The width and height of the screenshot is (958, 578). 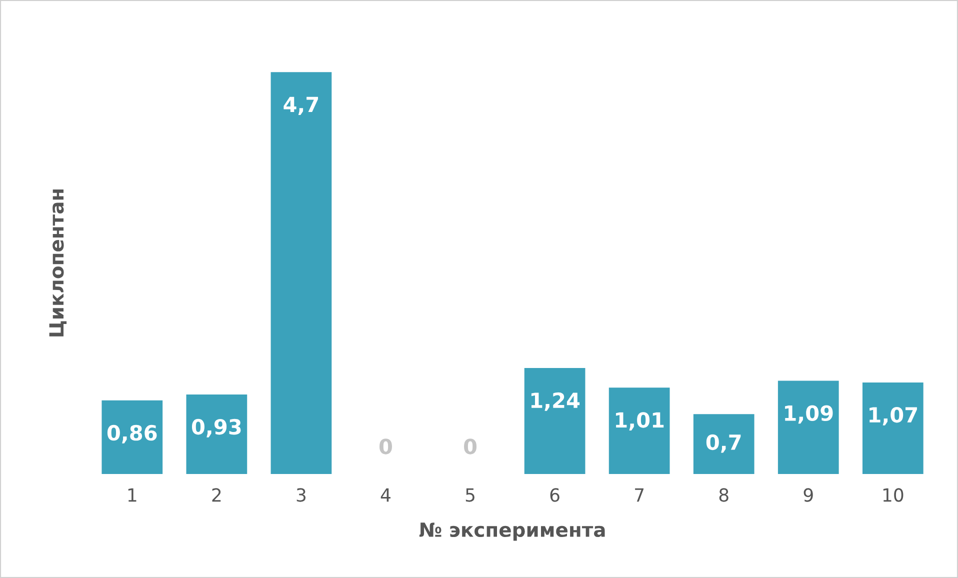 I want to click on data-label: 1,01, so click(x=640, y=421).